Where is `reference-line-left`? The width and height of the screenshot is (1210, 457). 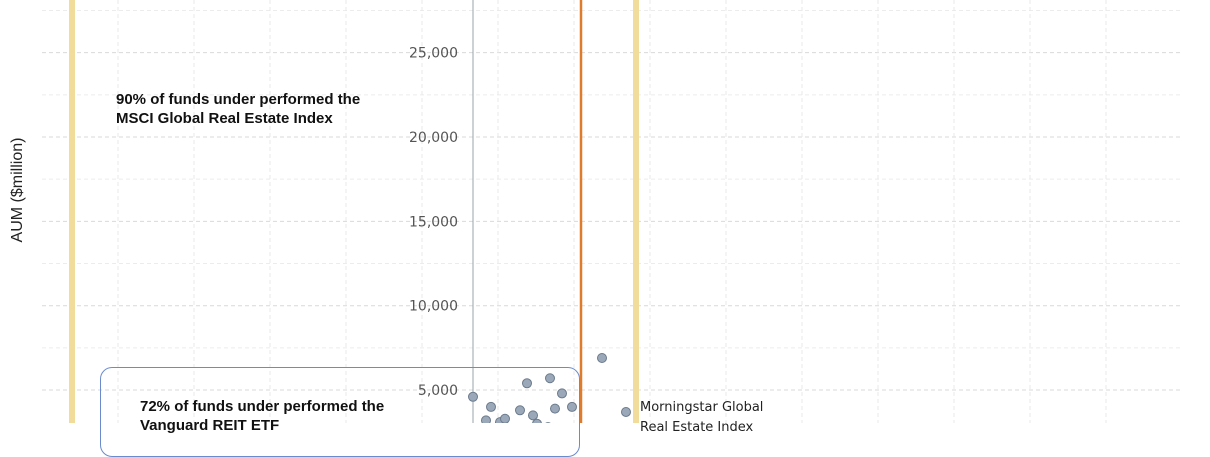 reference-line-left is located at coordinates (72, 211).